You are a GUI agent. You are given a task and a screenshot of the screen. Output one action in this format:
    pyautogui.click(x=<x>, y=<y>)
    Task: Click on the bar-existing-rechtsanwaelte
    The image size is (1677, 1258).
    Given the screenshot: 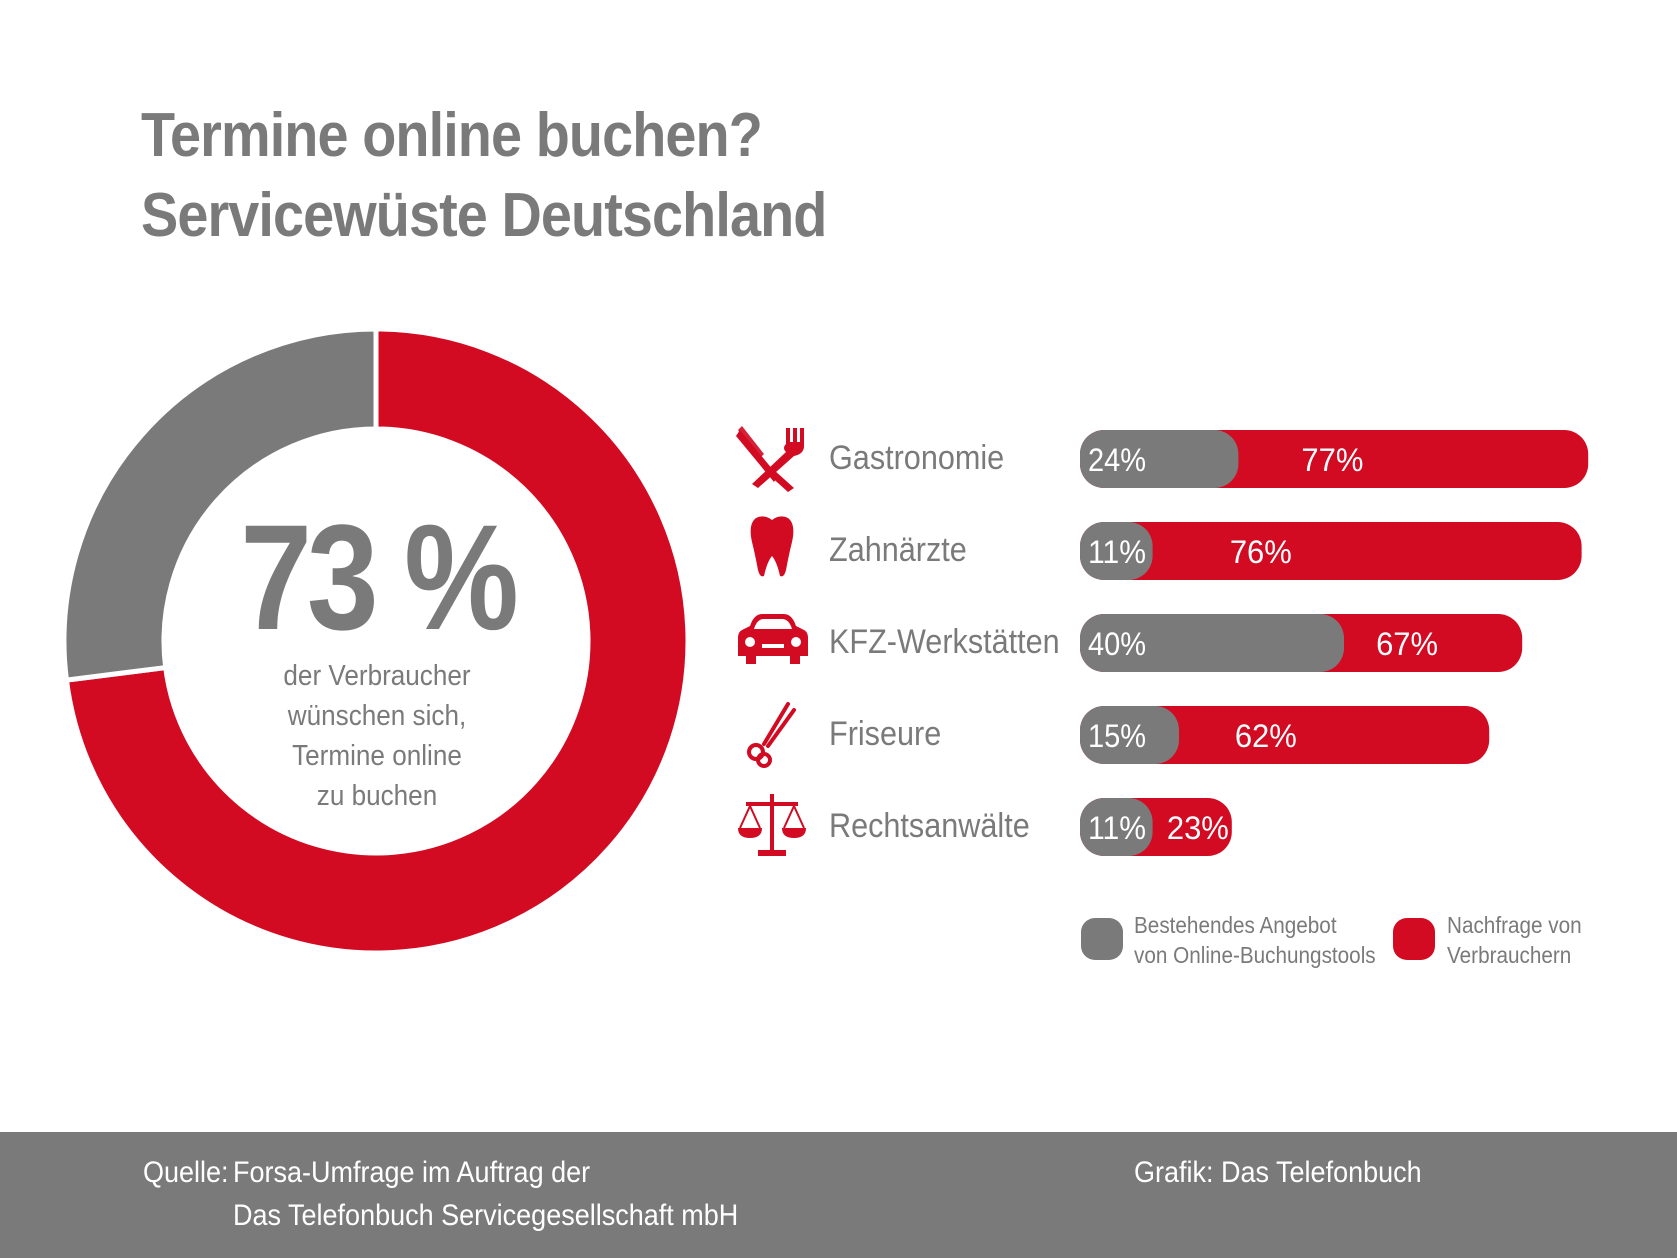 What is the action you would take?
    pyautogui.click(x=1116, y=827)
    